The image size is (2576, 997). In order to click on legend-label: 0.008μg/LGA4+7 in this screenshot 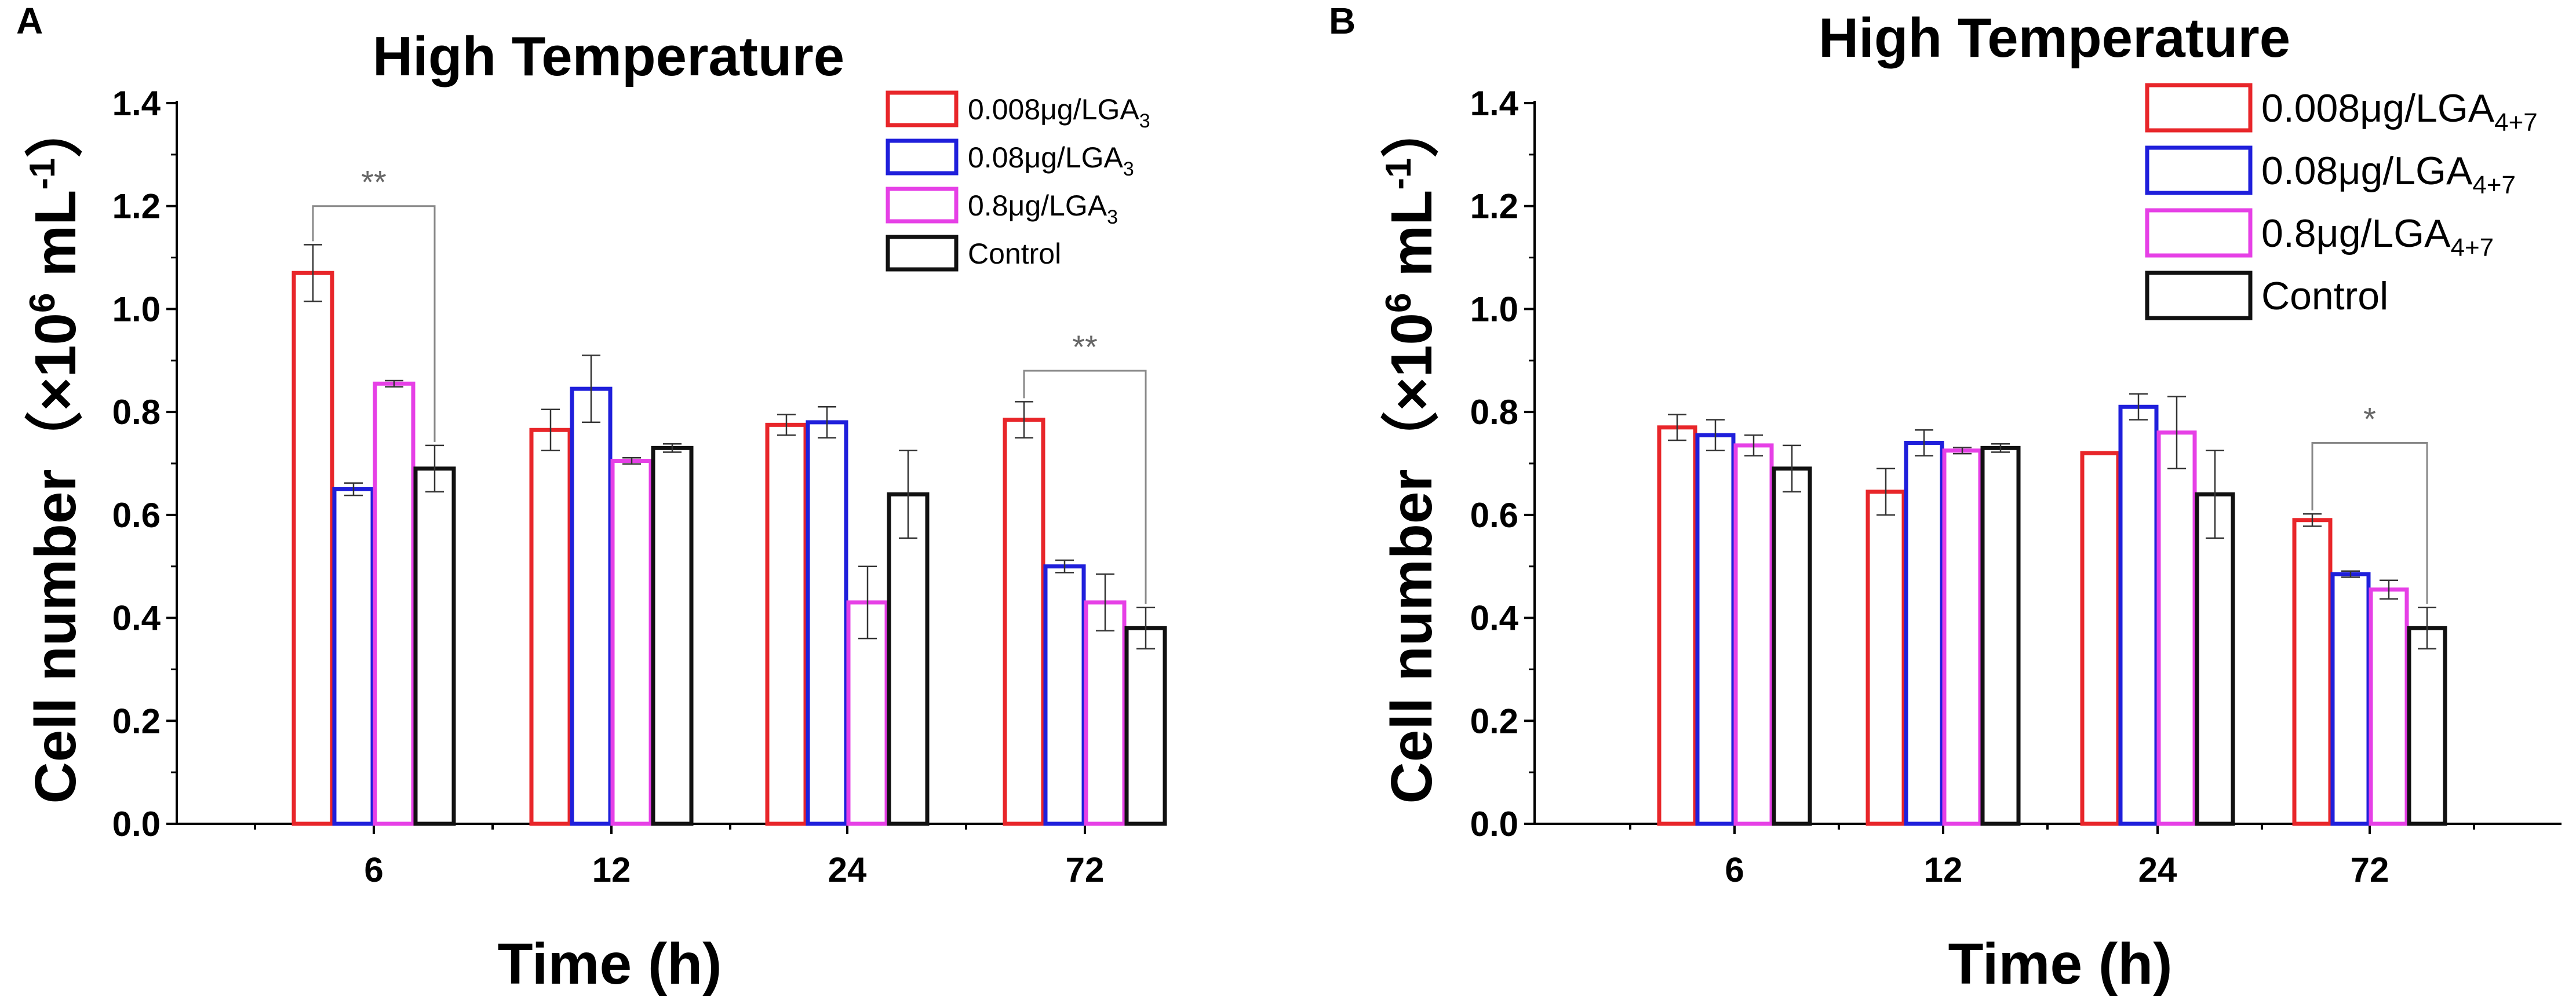, I will do `click(2399, 111)`.